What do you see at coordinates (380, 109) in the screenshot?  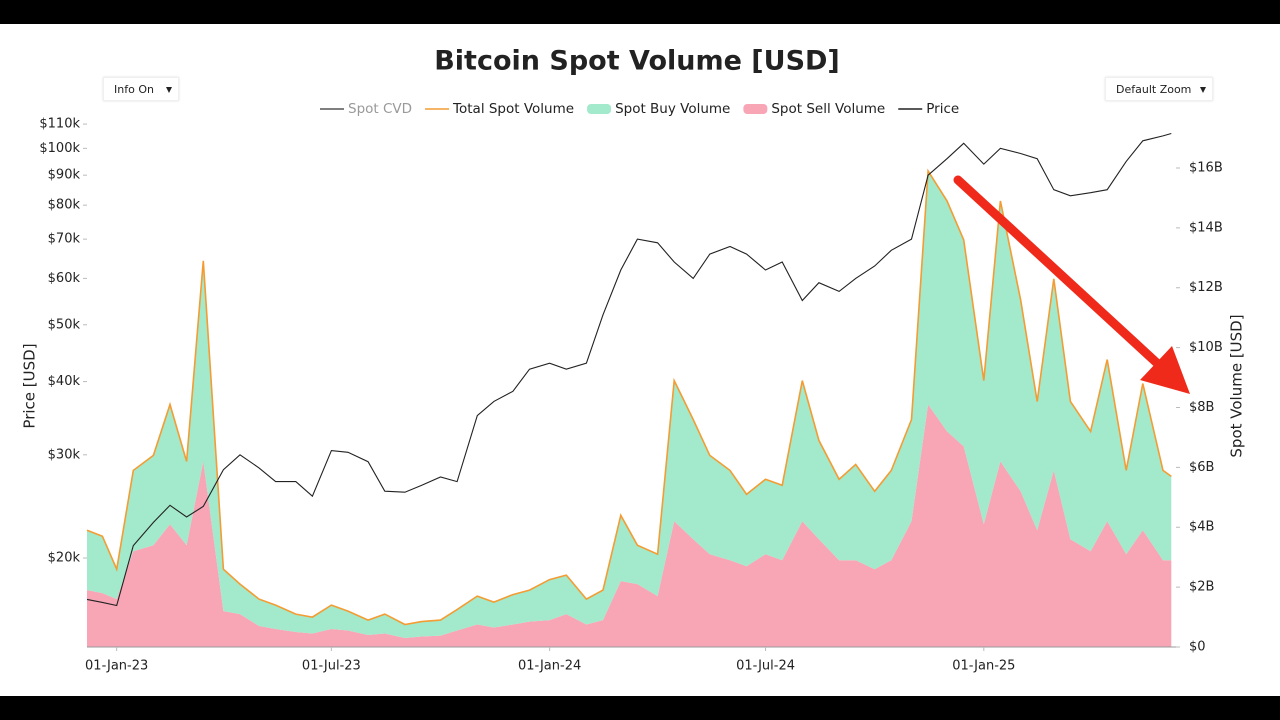 I see `legend-label: Spot CVD` at bounding box center [380, 109].